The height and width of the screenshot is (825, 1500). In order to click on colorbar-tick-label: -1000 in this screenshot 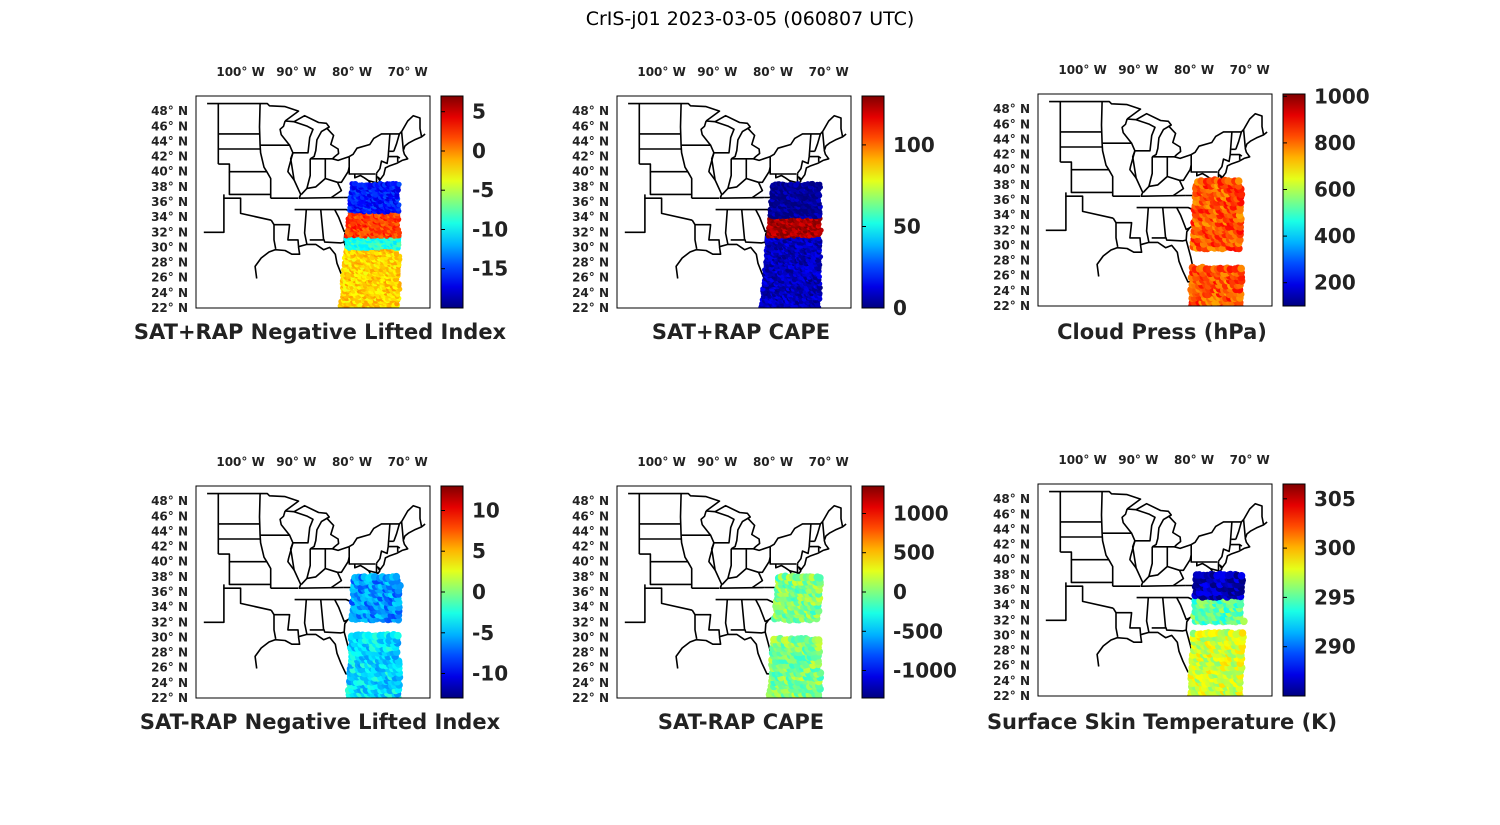, I will do `click(925, 671)`.